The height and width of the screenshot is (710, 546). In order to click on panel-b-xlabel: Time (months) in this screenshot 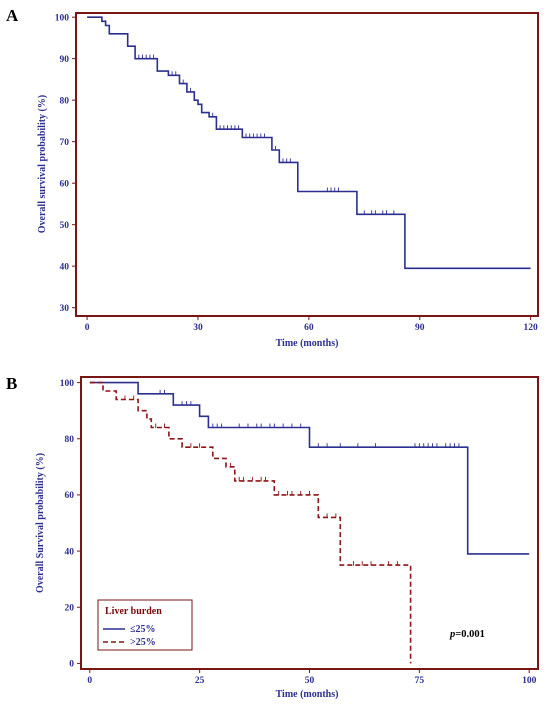, I will do `click(307, 694)`.